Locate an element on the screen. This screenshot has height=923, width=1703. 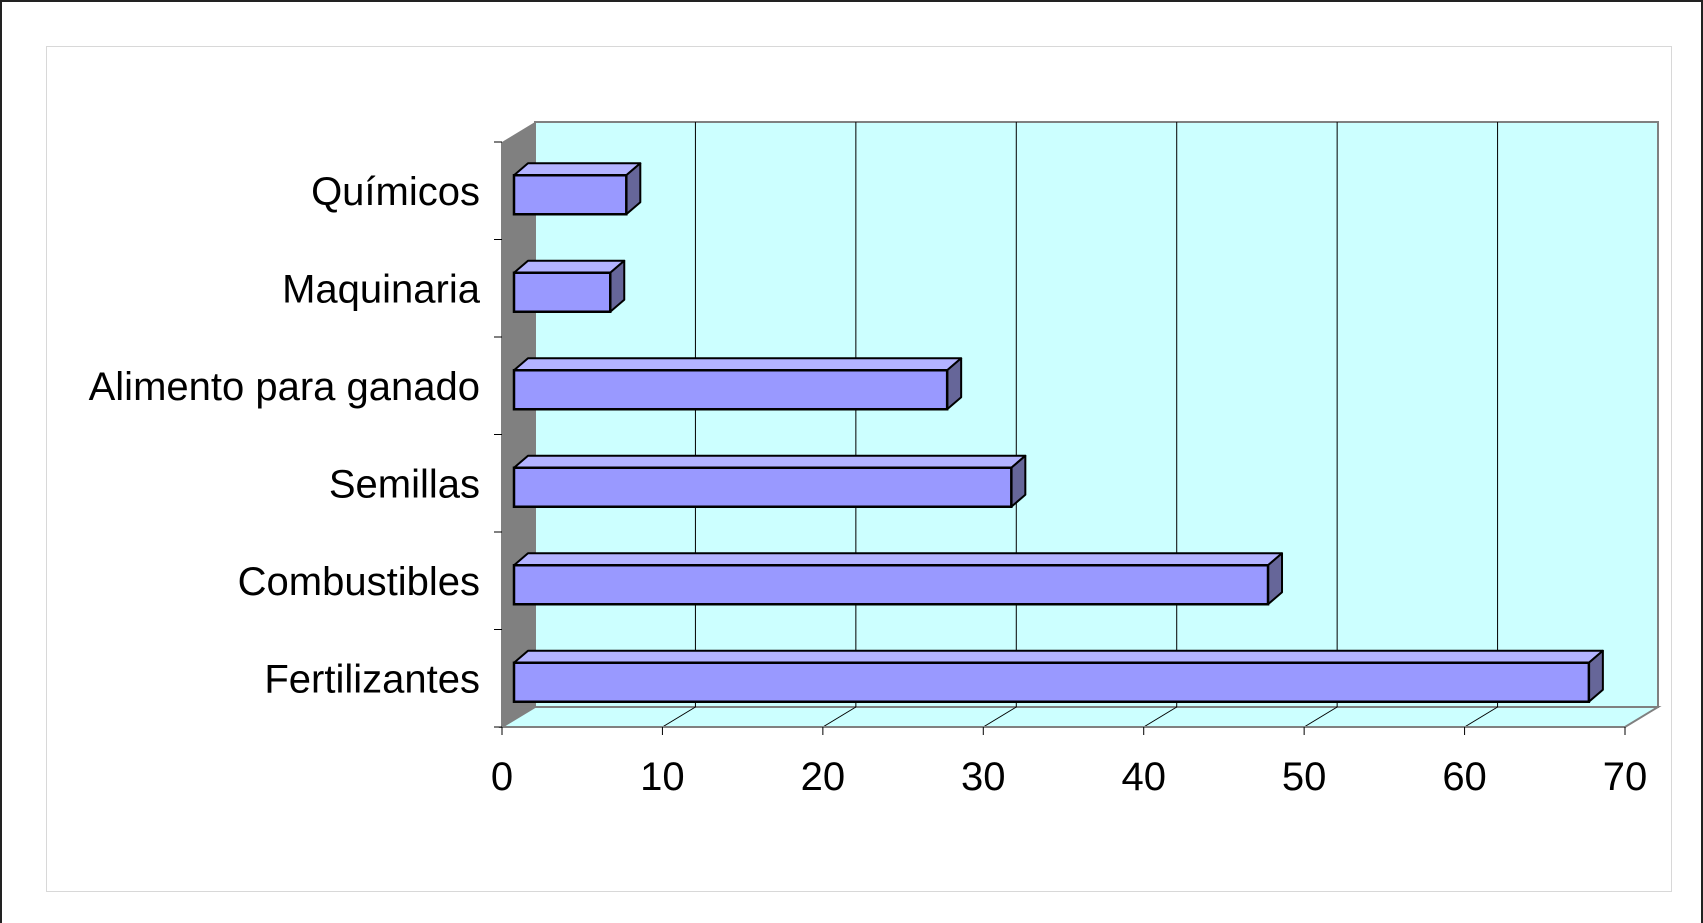
x-tick-label: 30 is located at coordinates (983, 777).